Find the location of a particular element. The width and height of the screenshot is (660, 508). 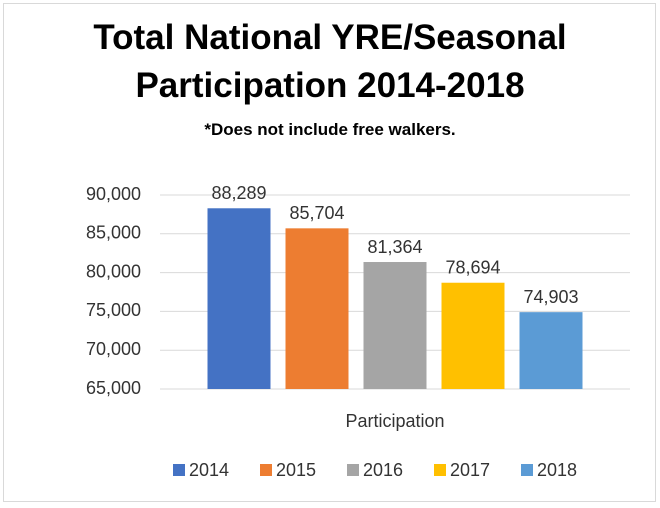

x-tick-label: Participation is located at coordinates (394, 421).